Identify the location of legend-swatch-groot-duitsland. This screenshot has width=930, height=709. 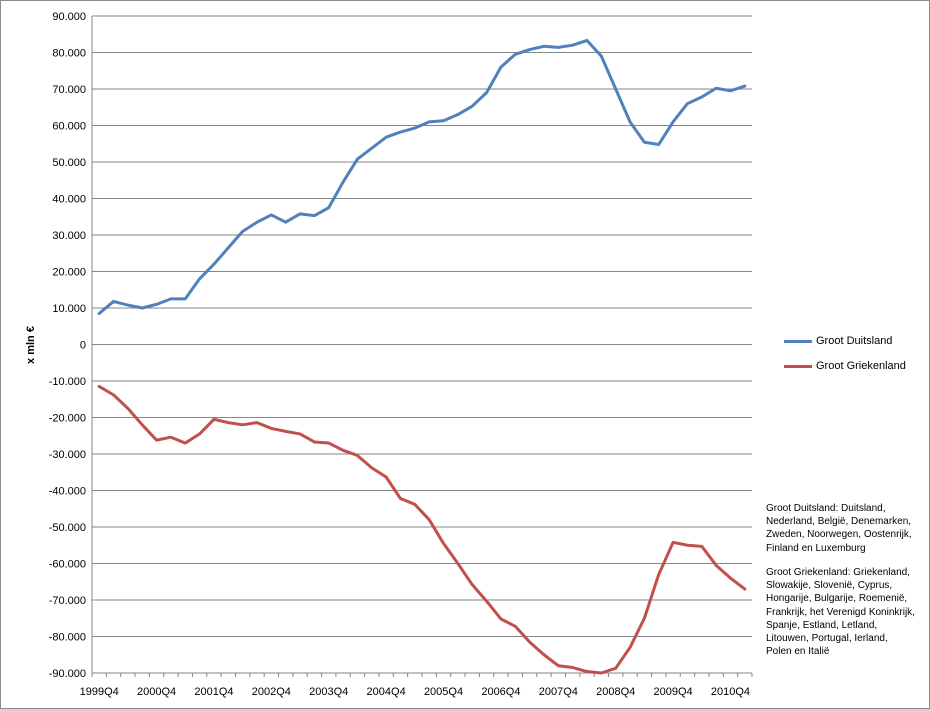
(798, 341).